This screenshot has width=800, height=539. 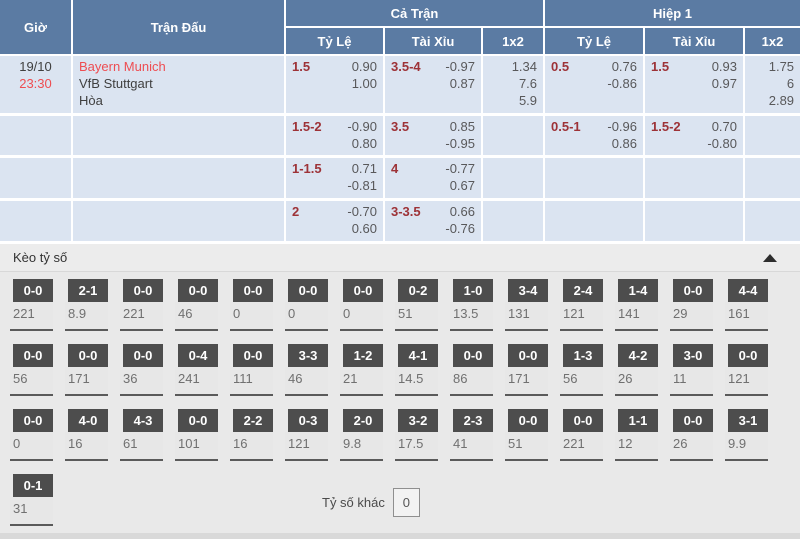 What do you see at coordinates (622, 126) in the screenshot?
I see `odds-value: -0.96` at bounding box center [622, 126].